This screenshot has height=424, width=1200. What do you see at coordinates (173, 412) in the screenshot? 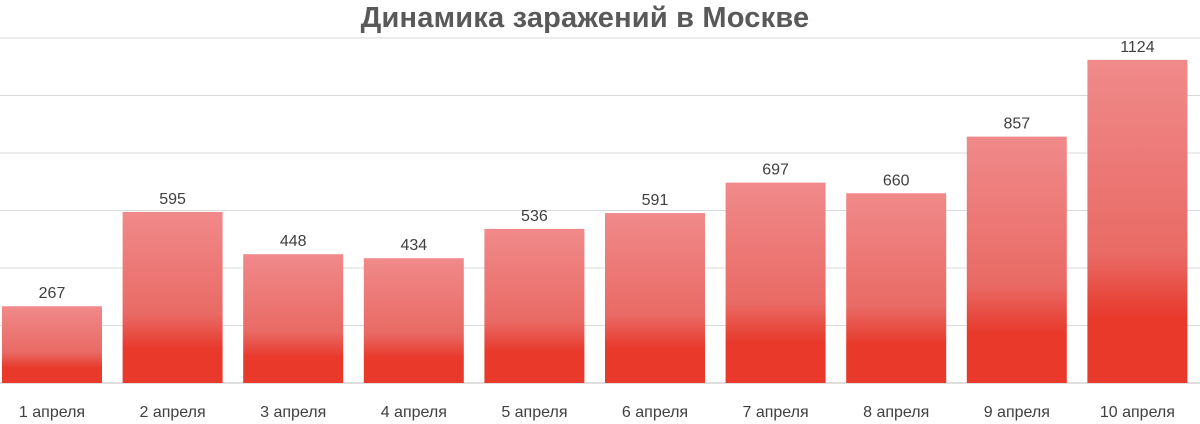
I see `x-tick-label: 2 апреля` at bounding box center [173, 412].